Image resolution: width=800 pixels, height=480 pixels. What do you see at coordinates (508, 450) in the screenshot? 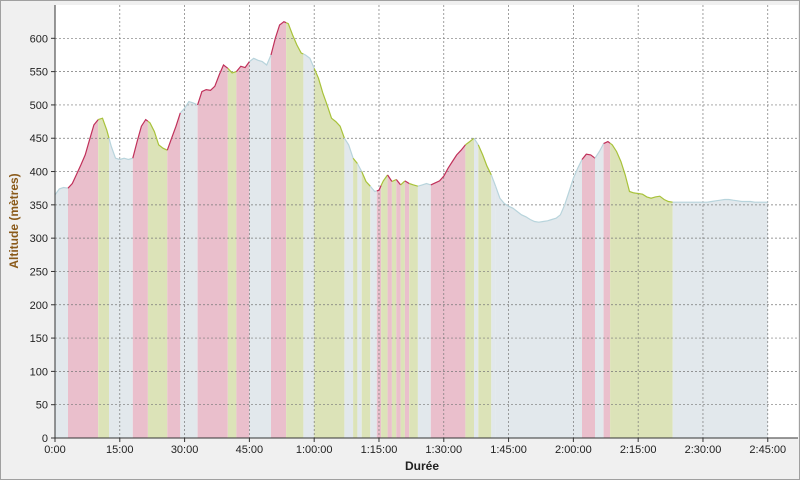
I see `x-tick-label-7: 1:45:00` at bounding box center [508, 450].